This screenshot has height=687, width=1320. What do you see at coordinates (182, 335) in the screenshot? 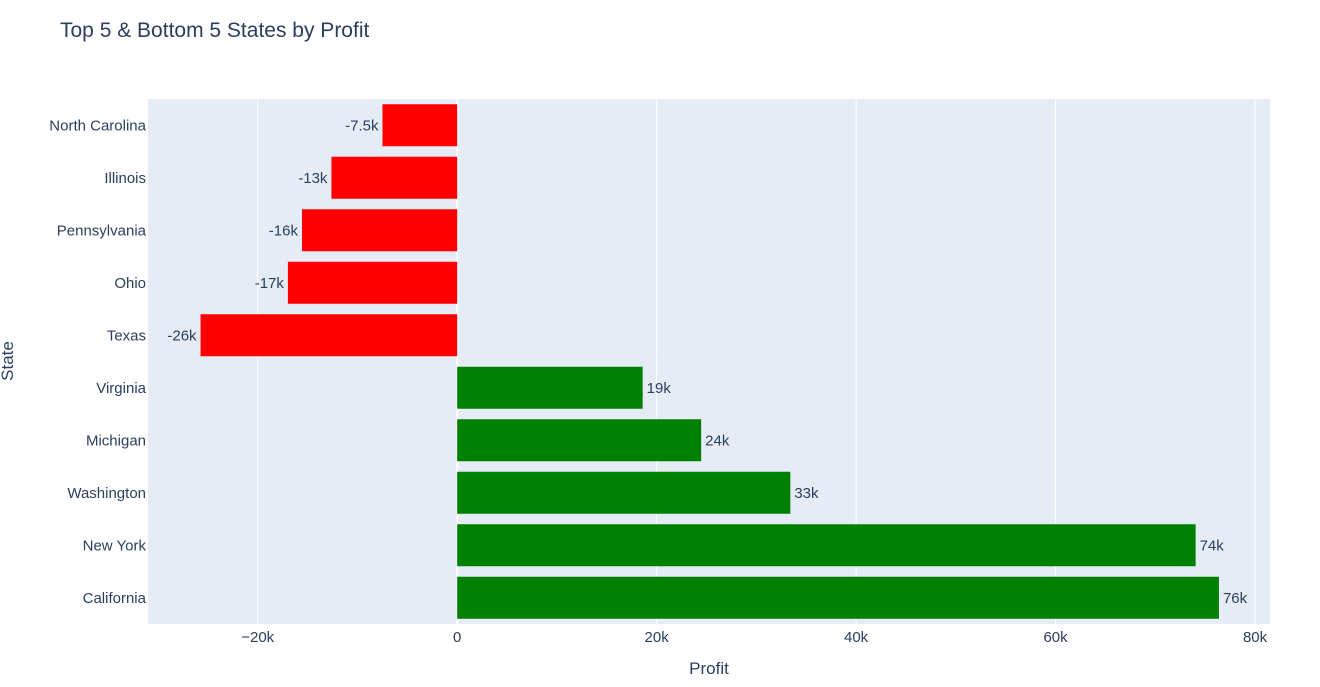
I see `data-label: -26k` at bounding box center [182, 335].